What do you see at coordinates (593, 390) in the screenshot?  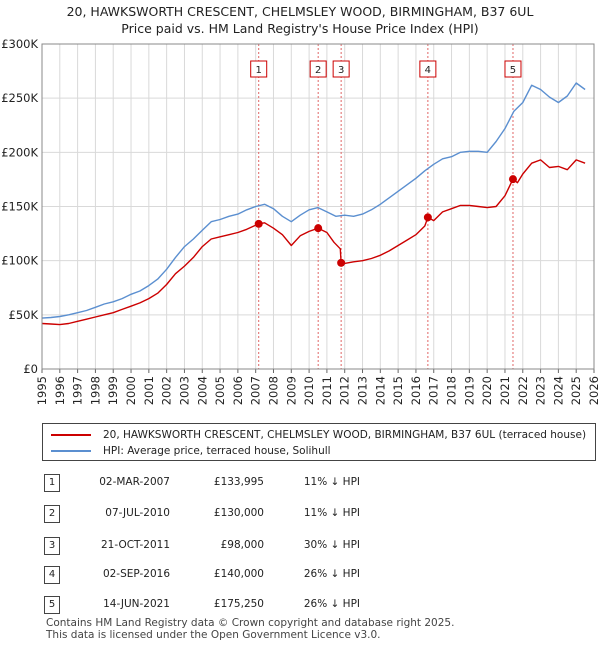 I see `x-tick-label: 2026` at bounding box center [593, 390].